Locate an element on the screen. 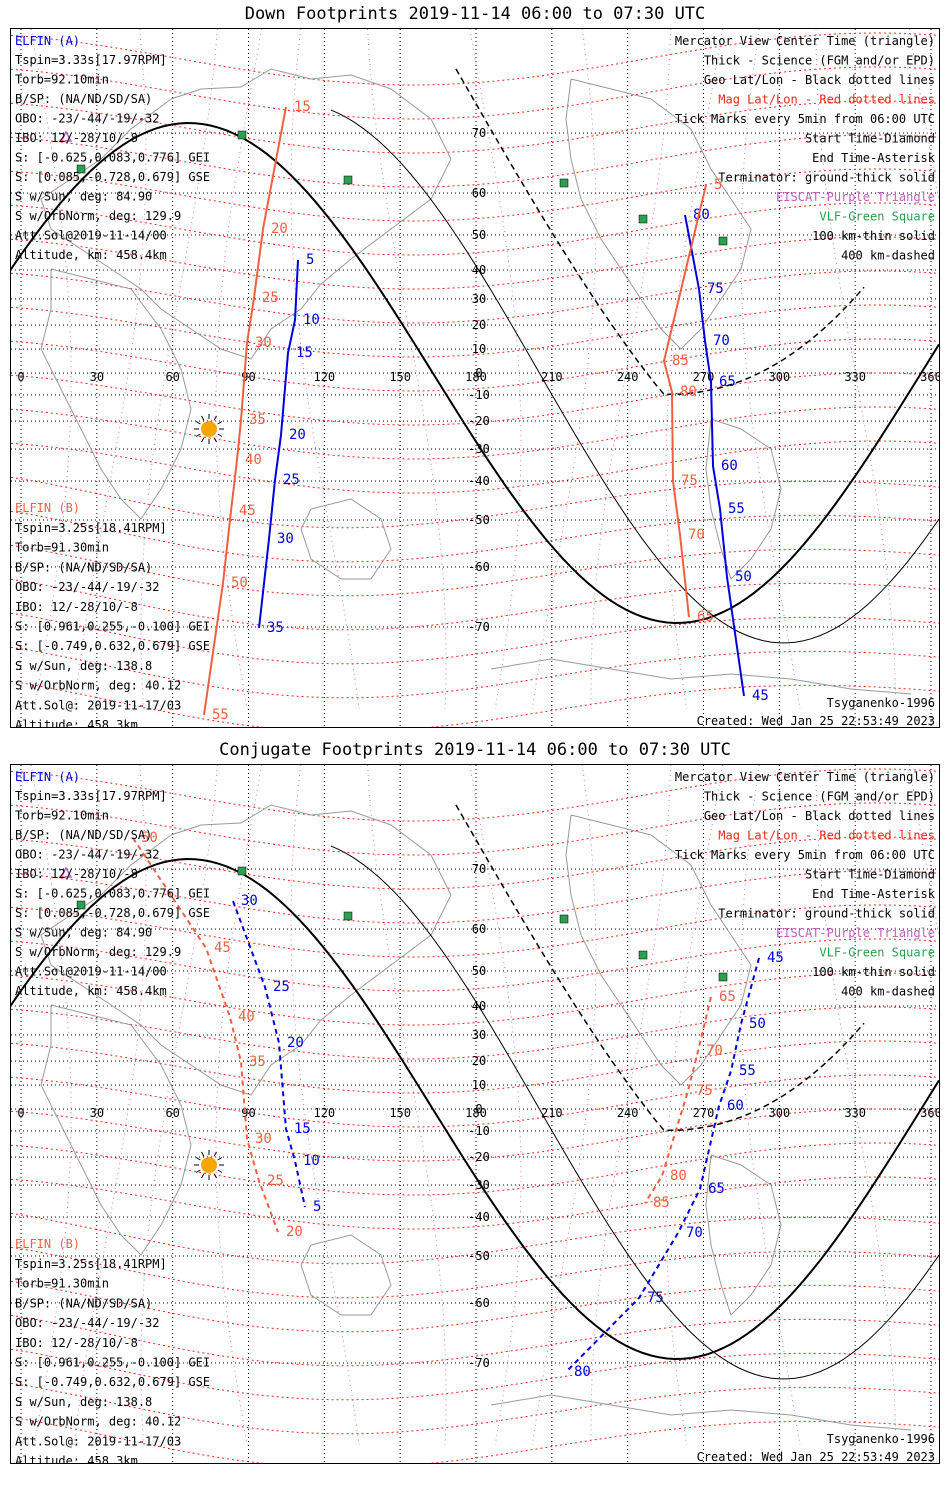 The width and height of the screenshot is (950, 1500). lat-tick-label: 0 is located at coordinates (478, 1109).